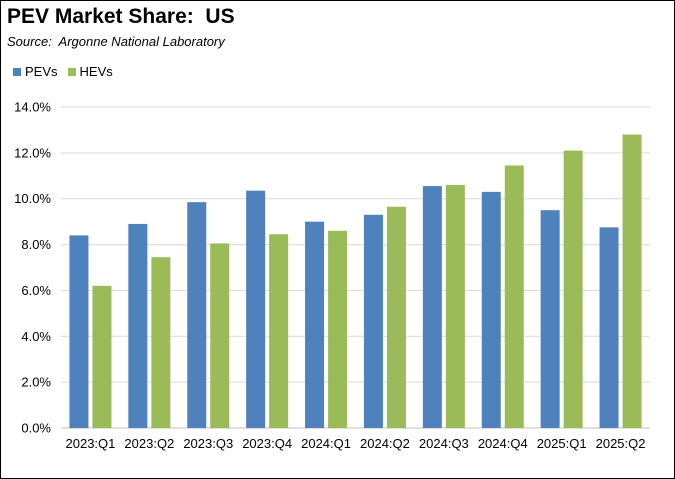 The height and width of the screenshot is (479, 675). I want to click on bar-hevs-2024-q3, so click(455, 306).